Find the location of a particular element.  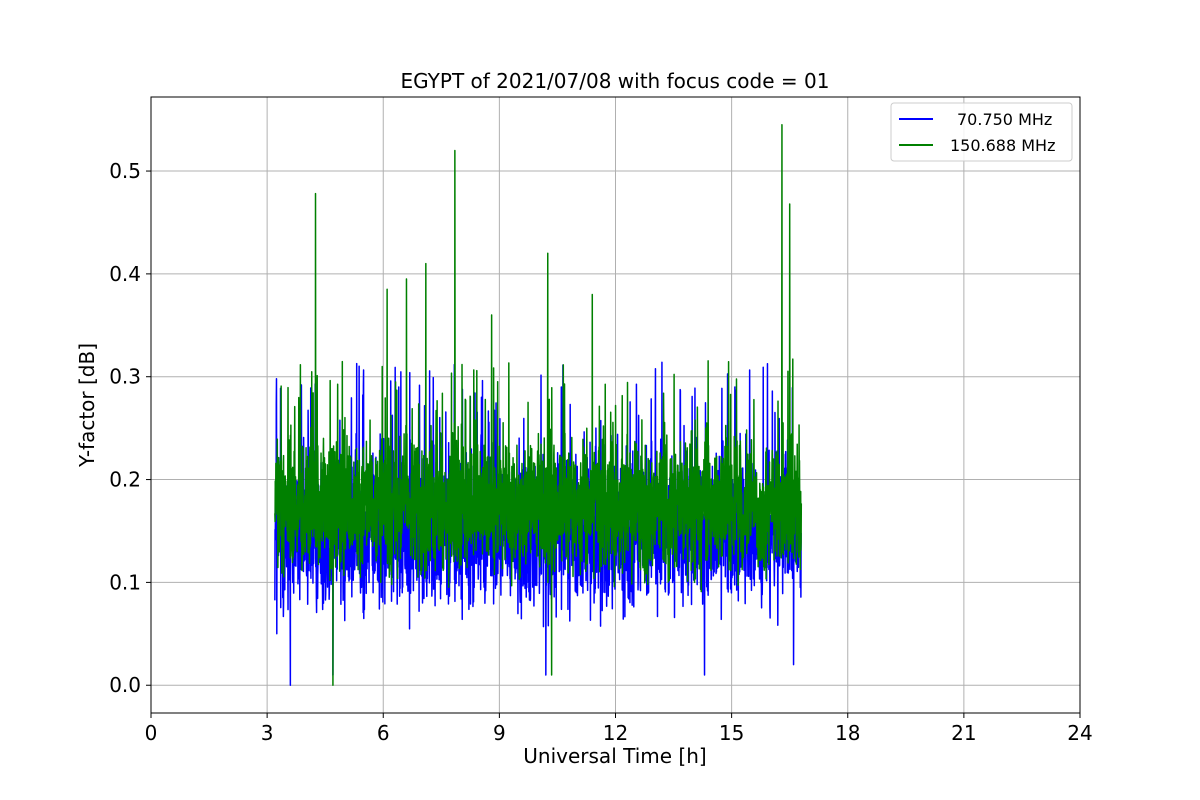

y-tick-label: 0.3 is located at coordinates (125, 377).